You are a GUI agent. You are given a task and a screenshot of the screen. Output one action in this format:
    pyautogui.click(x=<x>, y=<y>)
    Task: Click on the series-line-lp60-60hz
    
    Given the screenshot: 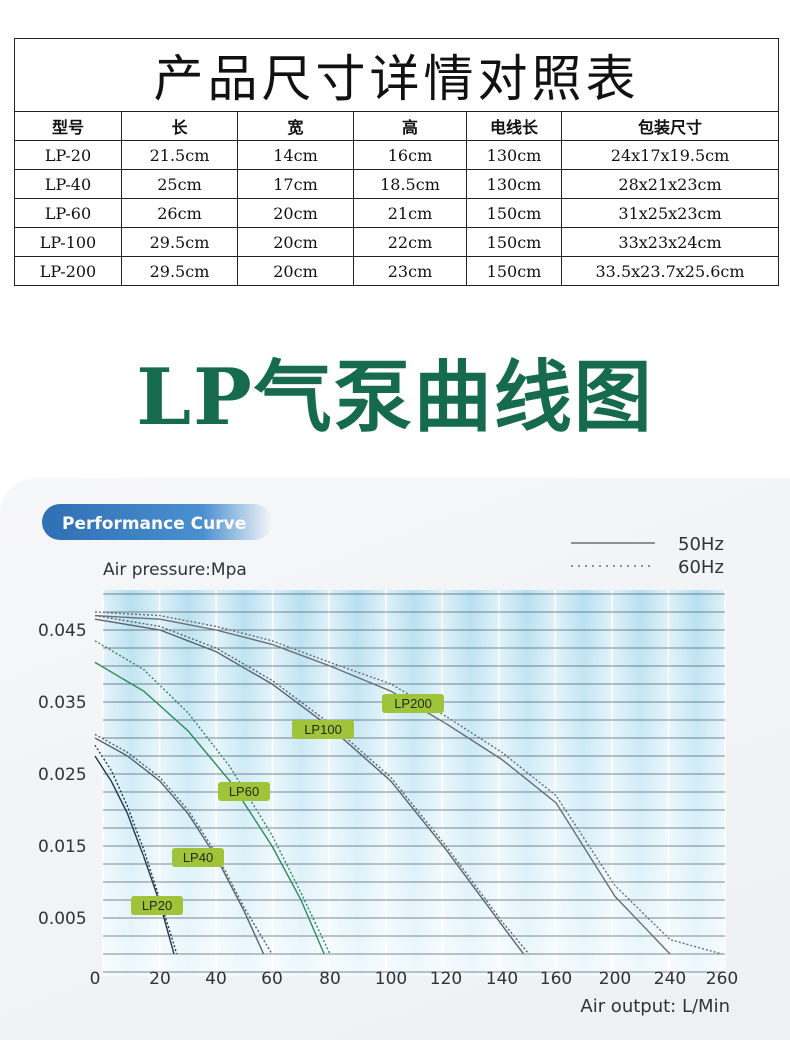 What is the action you would take?
    pyautogui.click(x=212, y=797)
    